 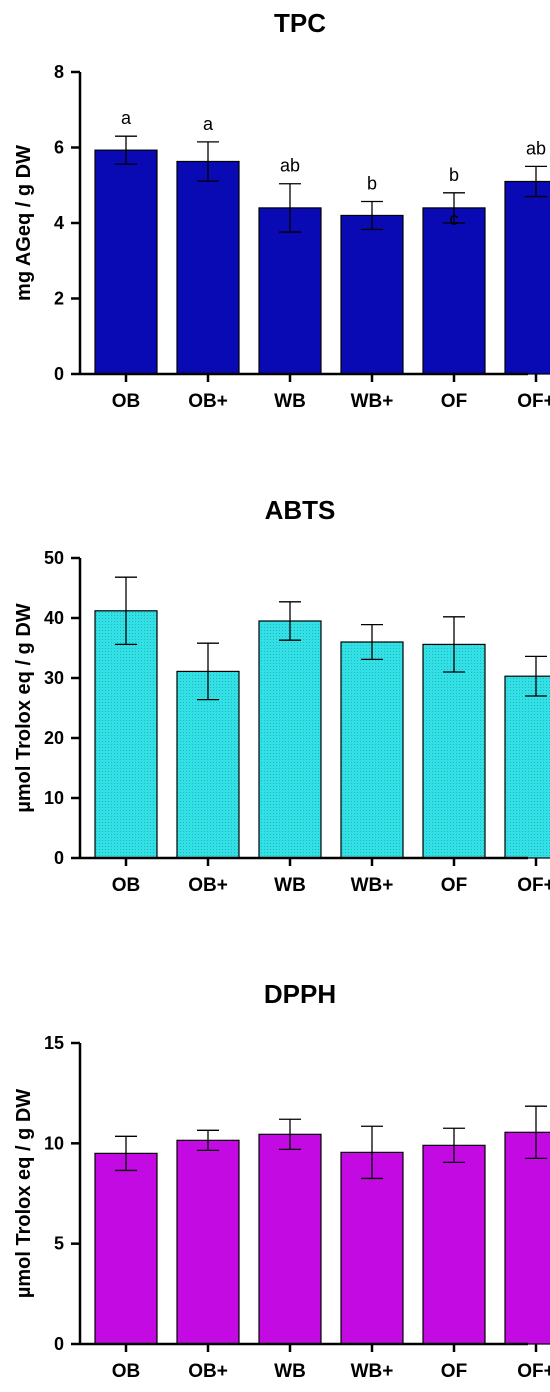 I want to click on y-tick-label: 30, so click(x=54, y=678).